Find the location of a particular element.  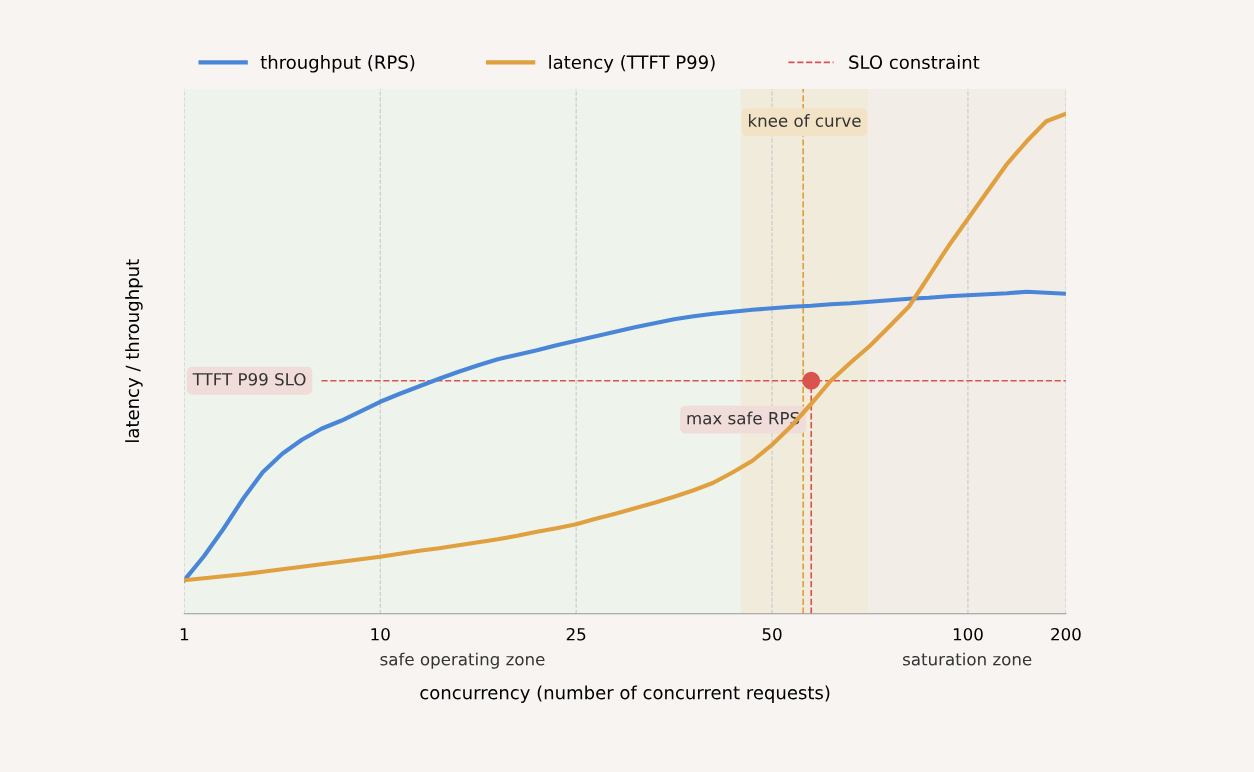

legend-label: SLO constraint is located at coordinates (914, 62).